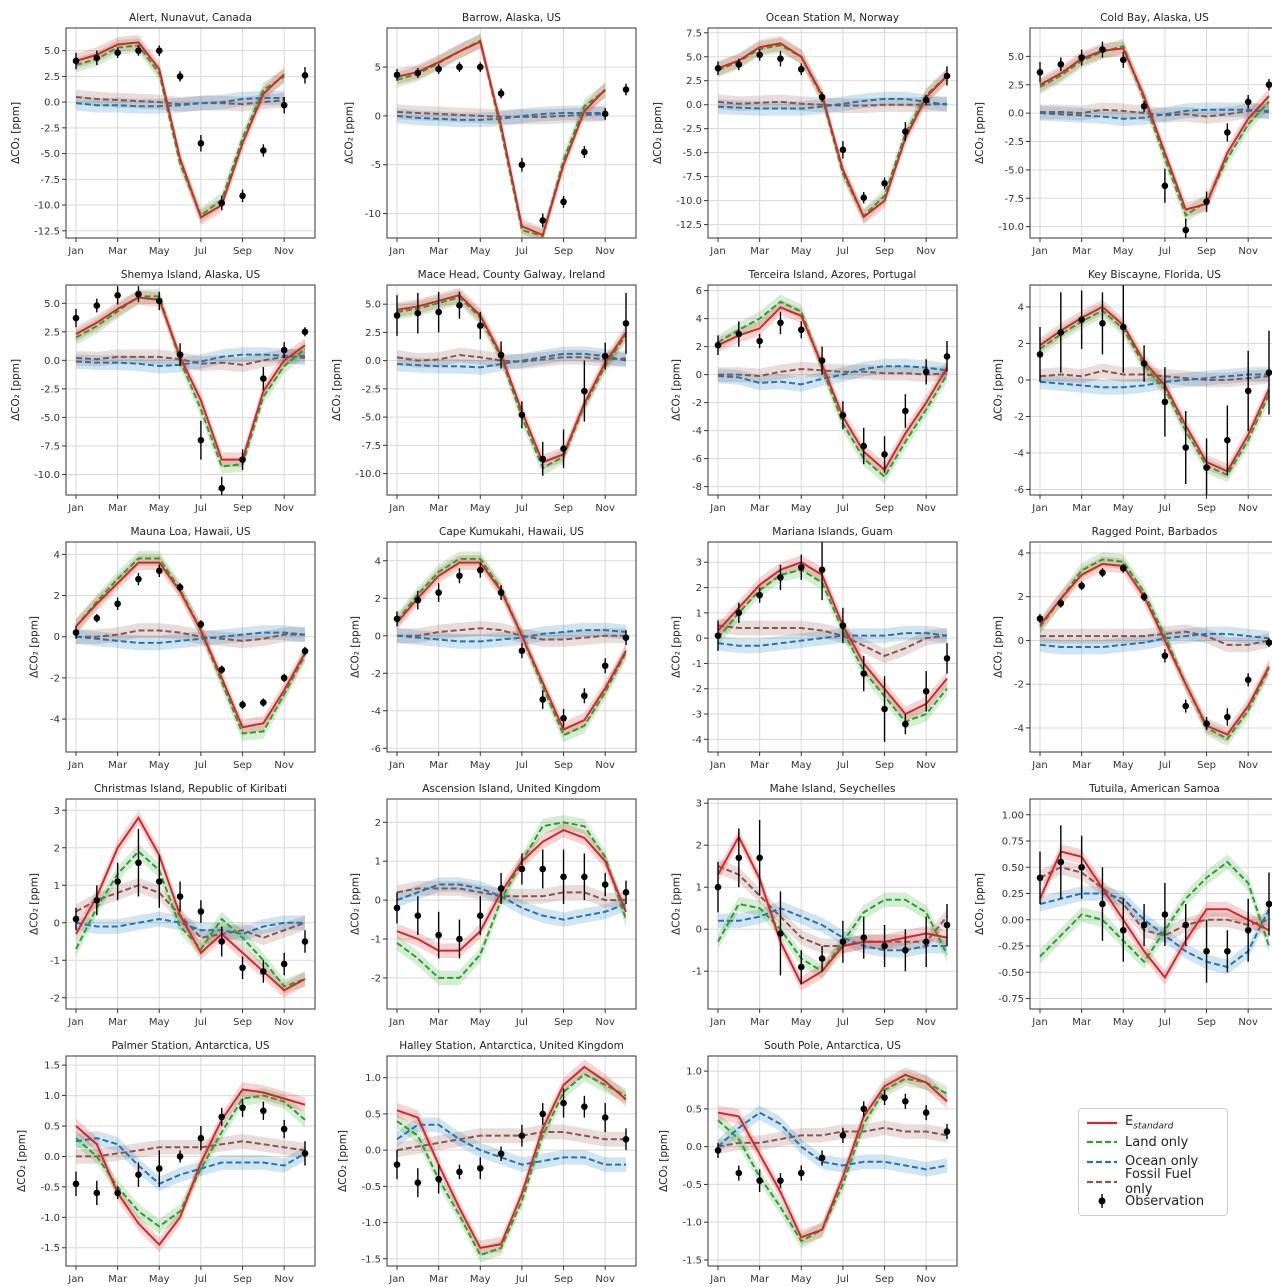 The image size is (1272, 1287). What do you see at coordinates (689, 201) in the screenshot?
I see `ytick-label: -10.0` at bounding box center [689, 201].